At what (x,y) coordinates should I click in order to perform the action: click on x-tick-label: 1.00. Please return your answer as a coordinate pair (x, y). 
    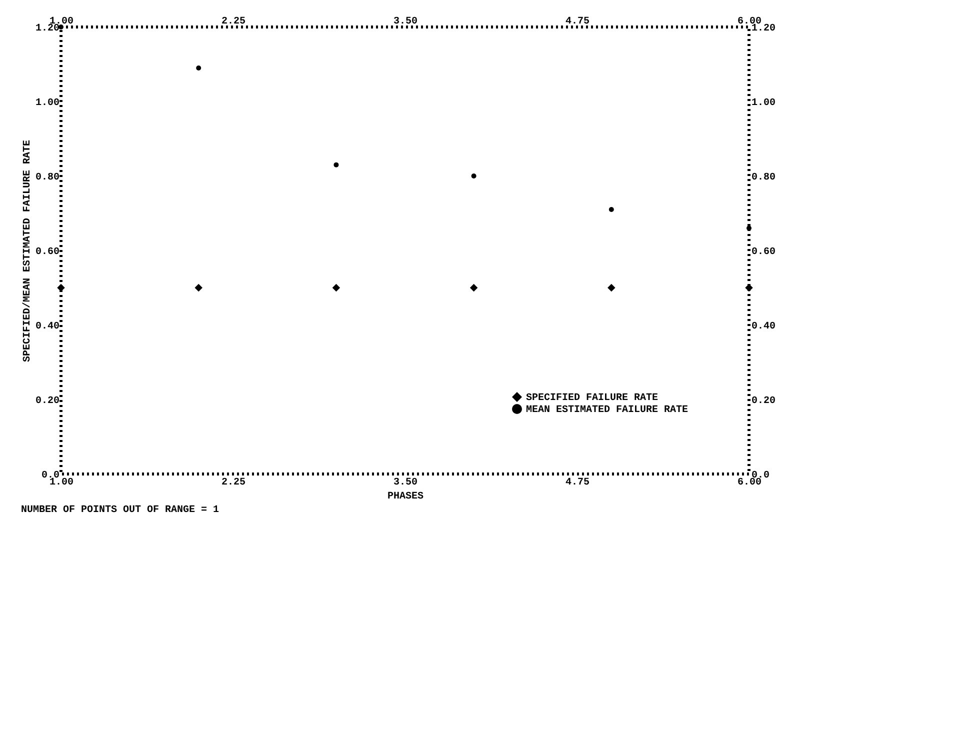
    Looking at the image, I should click on (61, 483).